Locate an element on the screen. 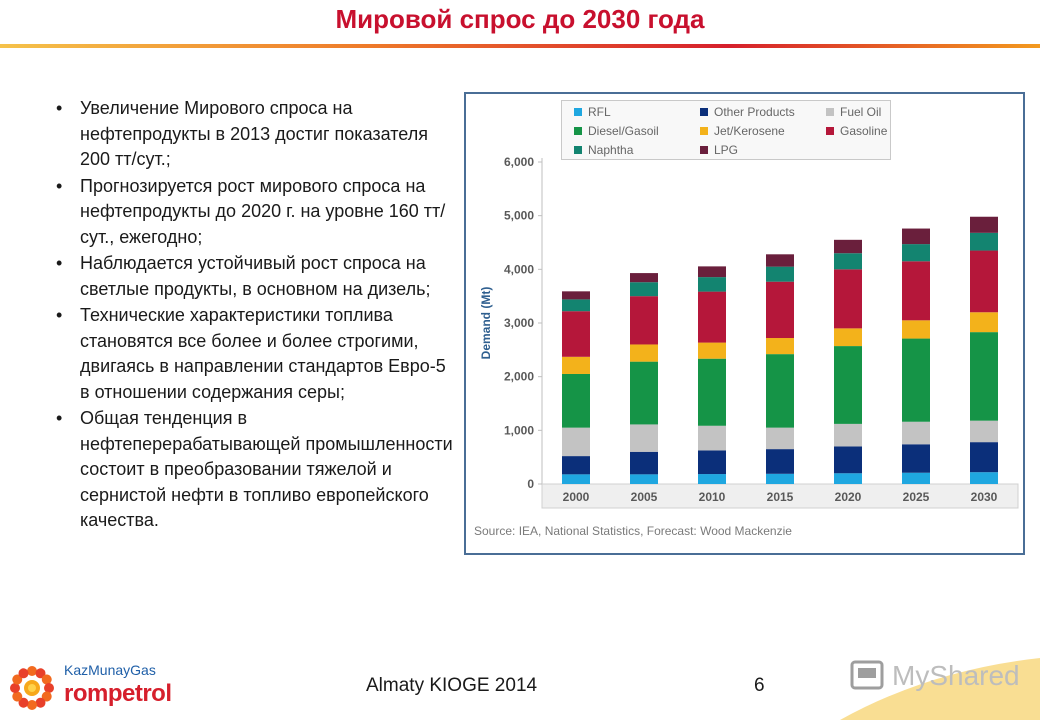 This screenshot has width=1040, height=720. y-tick-label: 1,000 is located at coordinates (519, 430).